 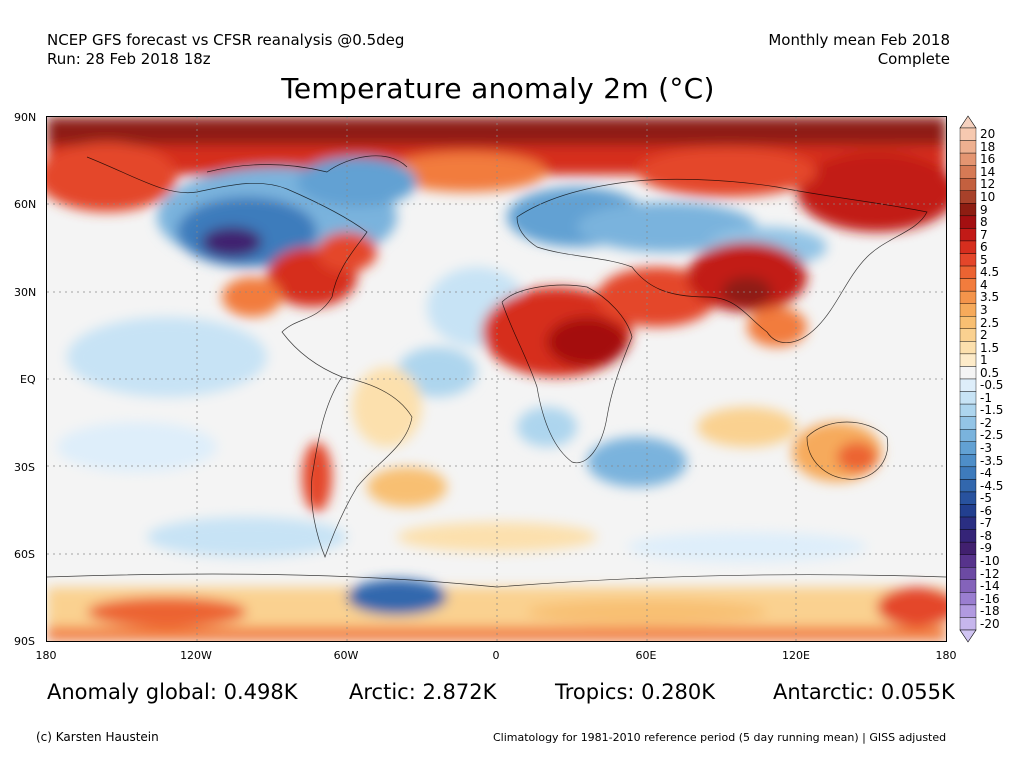 I want to click on colorbar-tick-label: 16, so click(x=988, y=159).